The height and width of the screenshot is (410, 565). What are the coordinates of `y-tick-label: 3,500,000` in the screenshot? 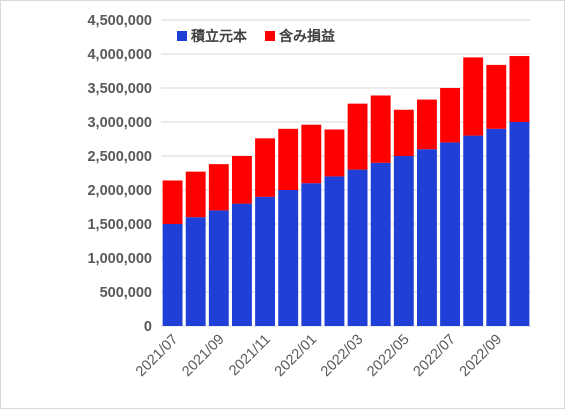 It's located at (119, 89).